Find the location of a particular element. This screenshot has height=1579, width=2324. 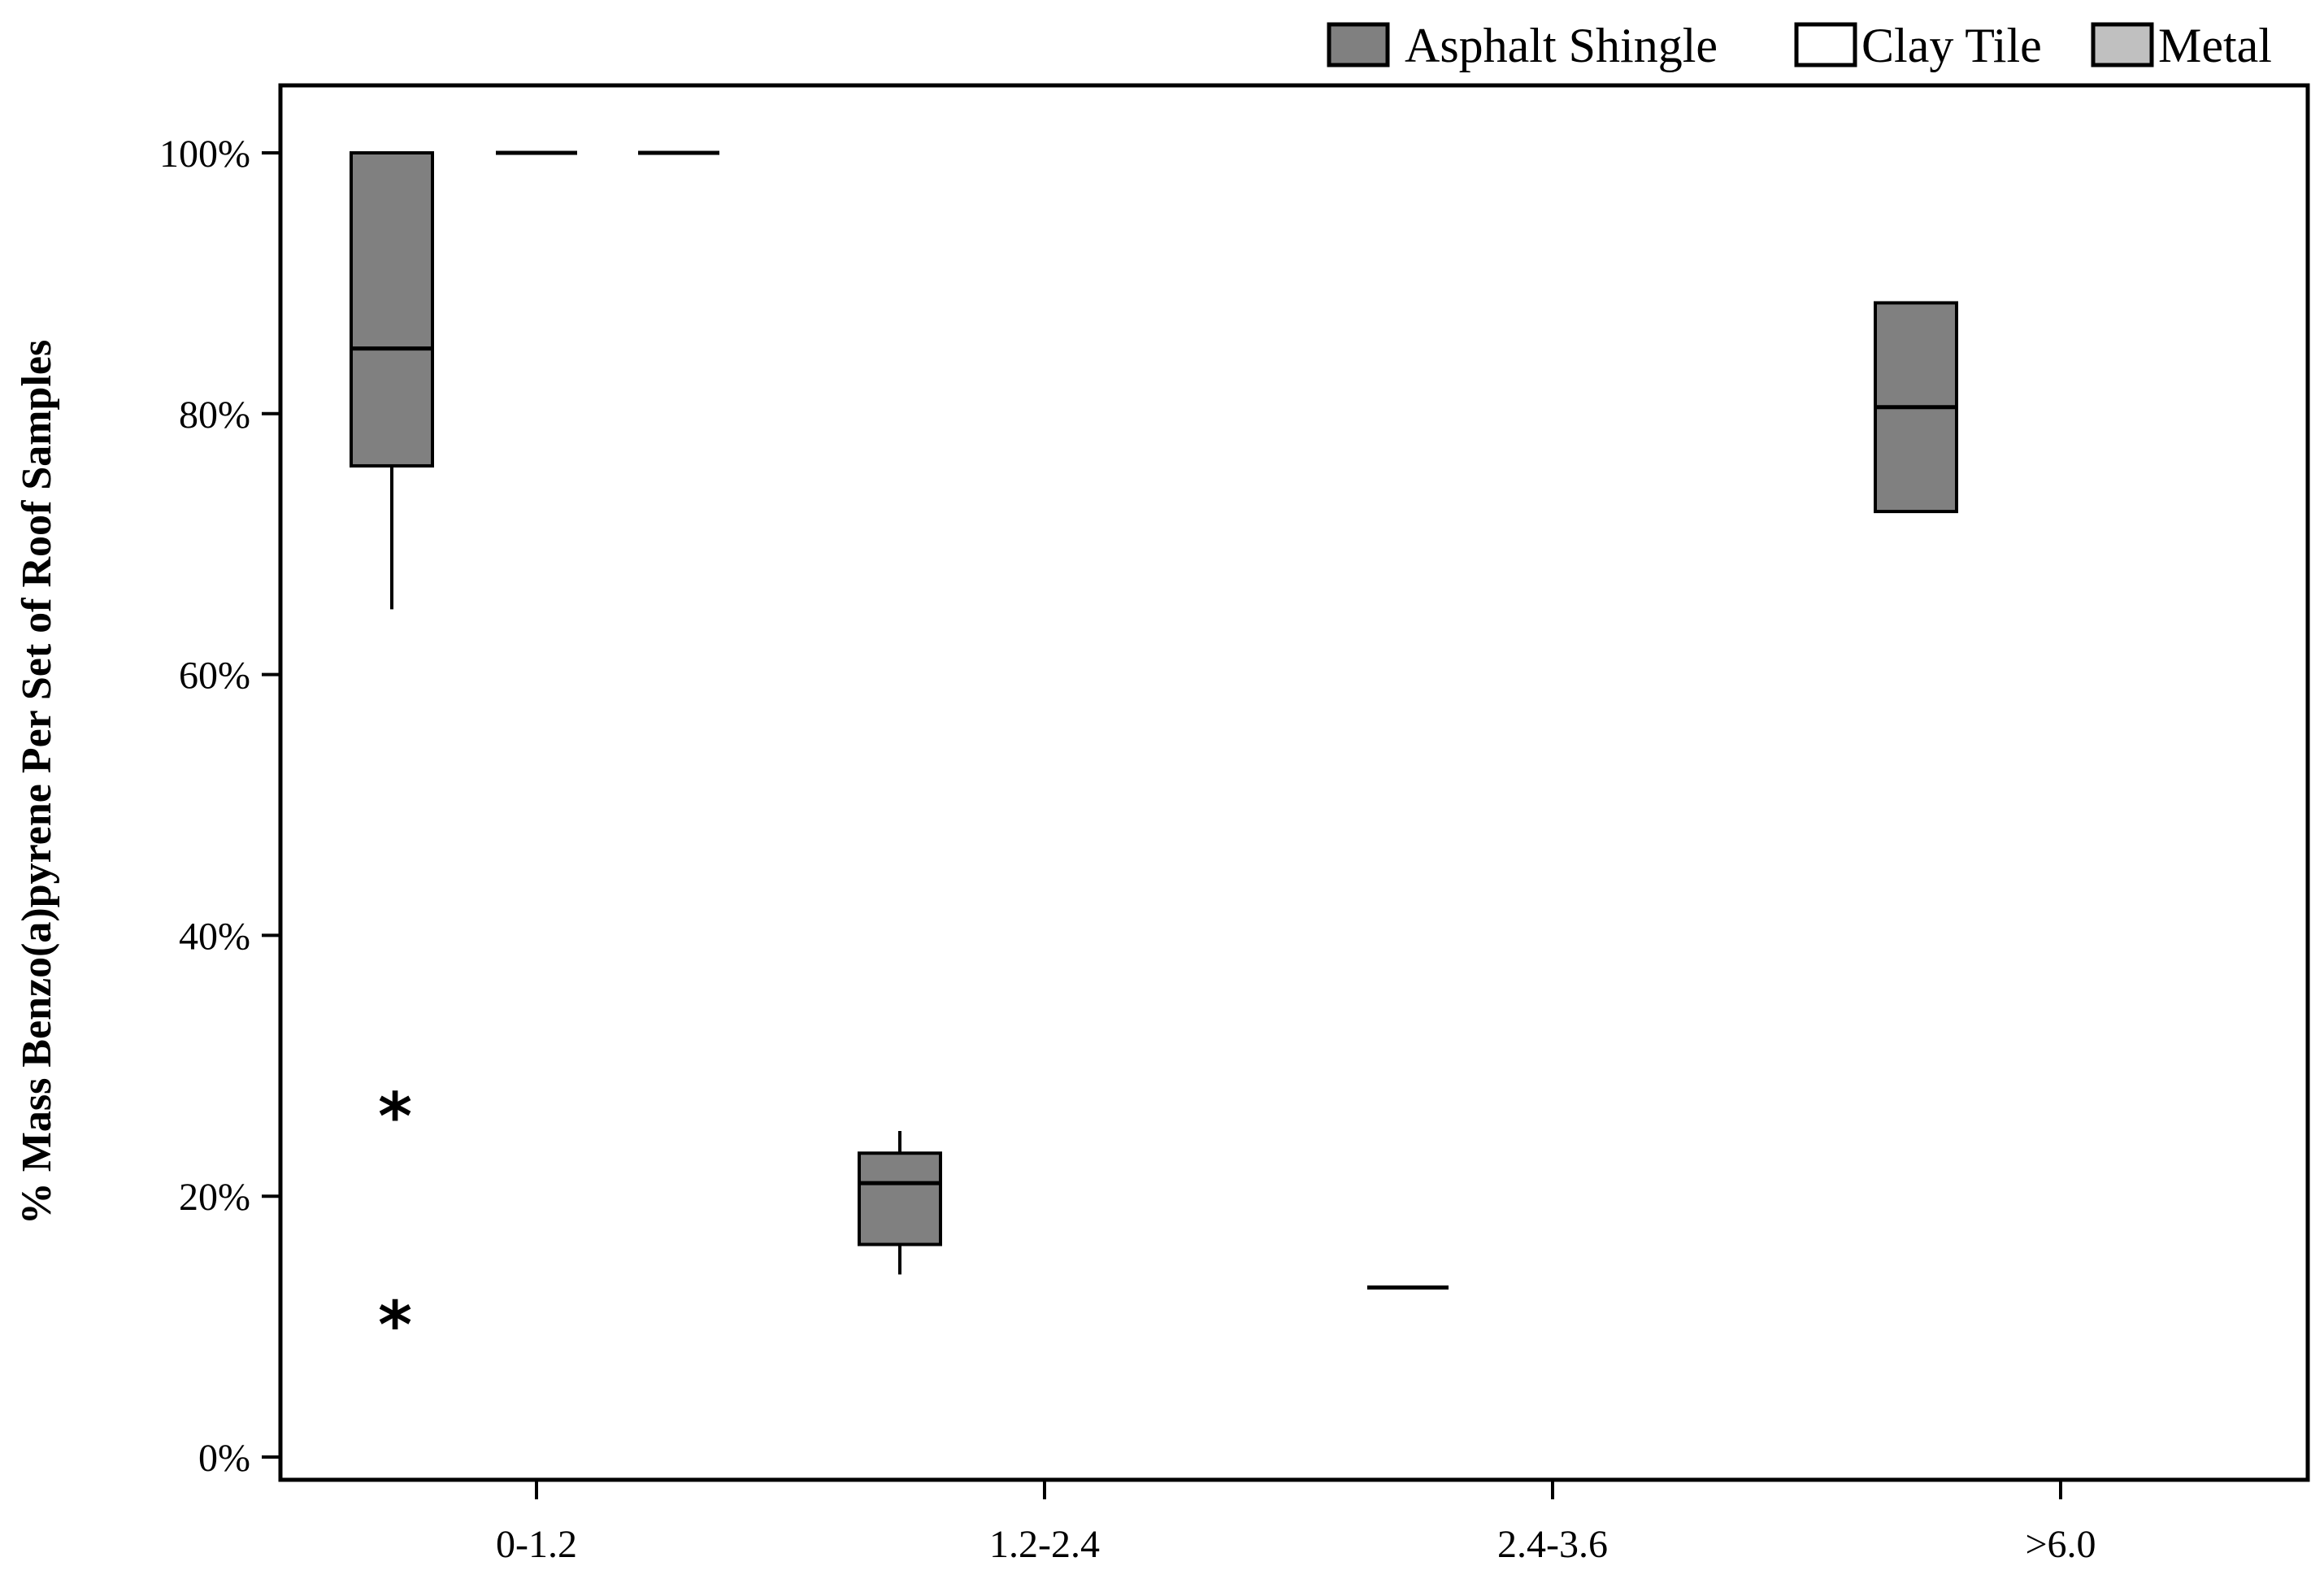

x-tick-label: >6.0 is located at coordinates (2060, 1544).